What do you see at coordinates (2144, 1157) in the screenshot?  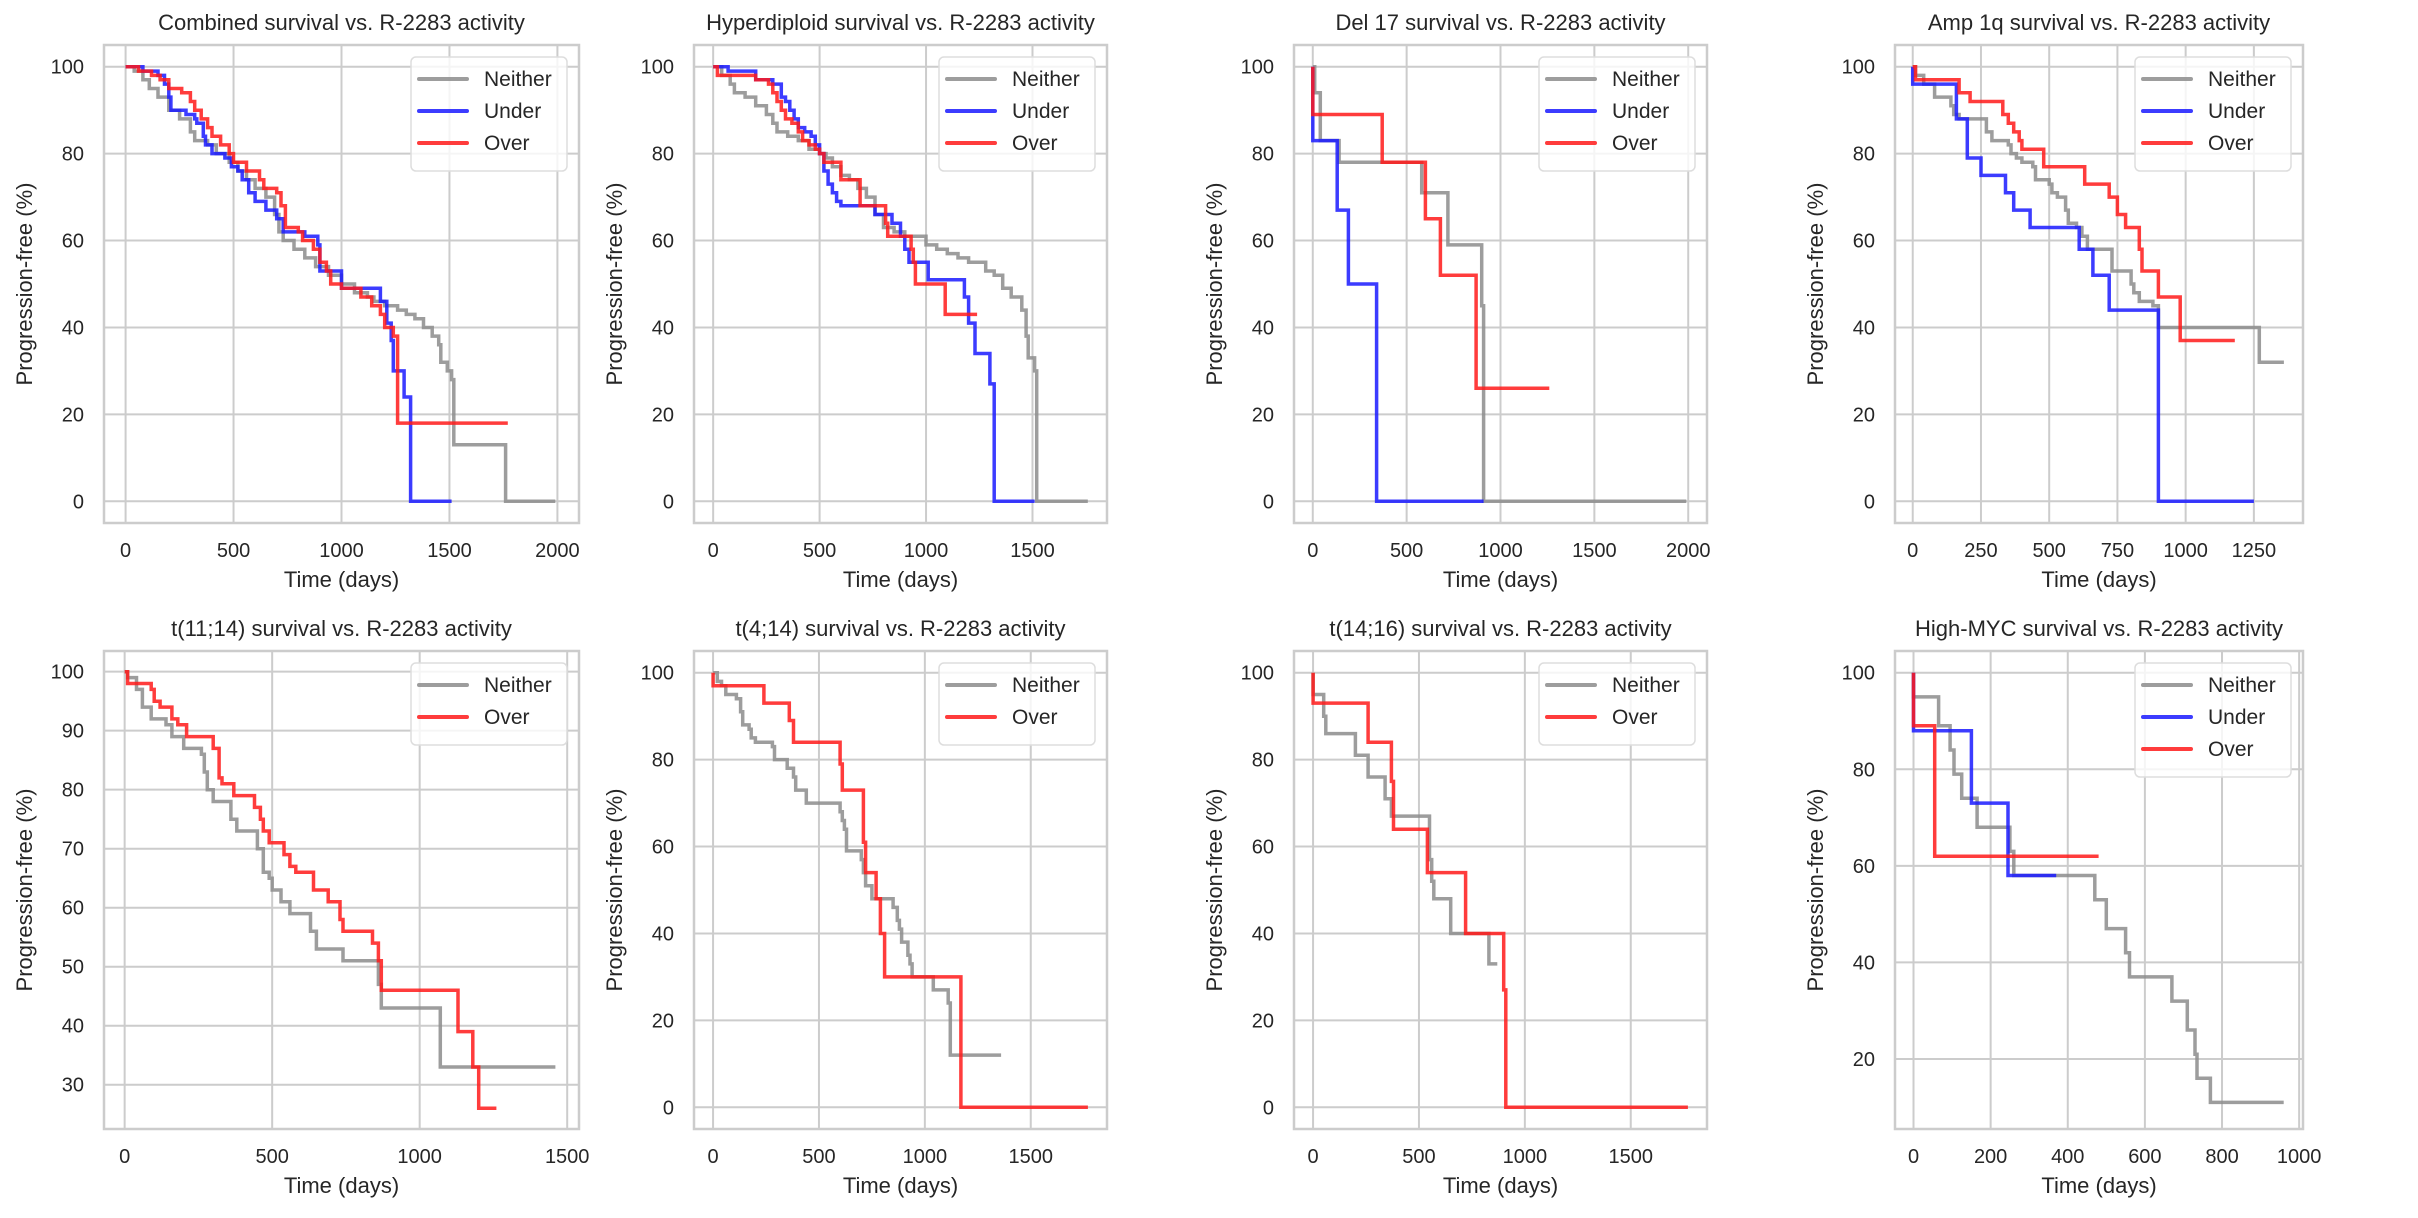 I see `x-tick-label: 600` at bounding box center [2144, 1157].